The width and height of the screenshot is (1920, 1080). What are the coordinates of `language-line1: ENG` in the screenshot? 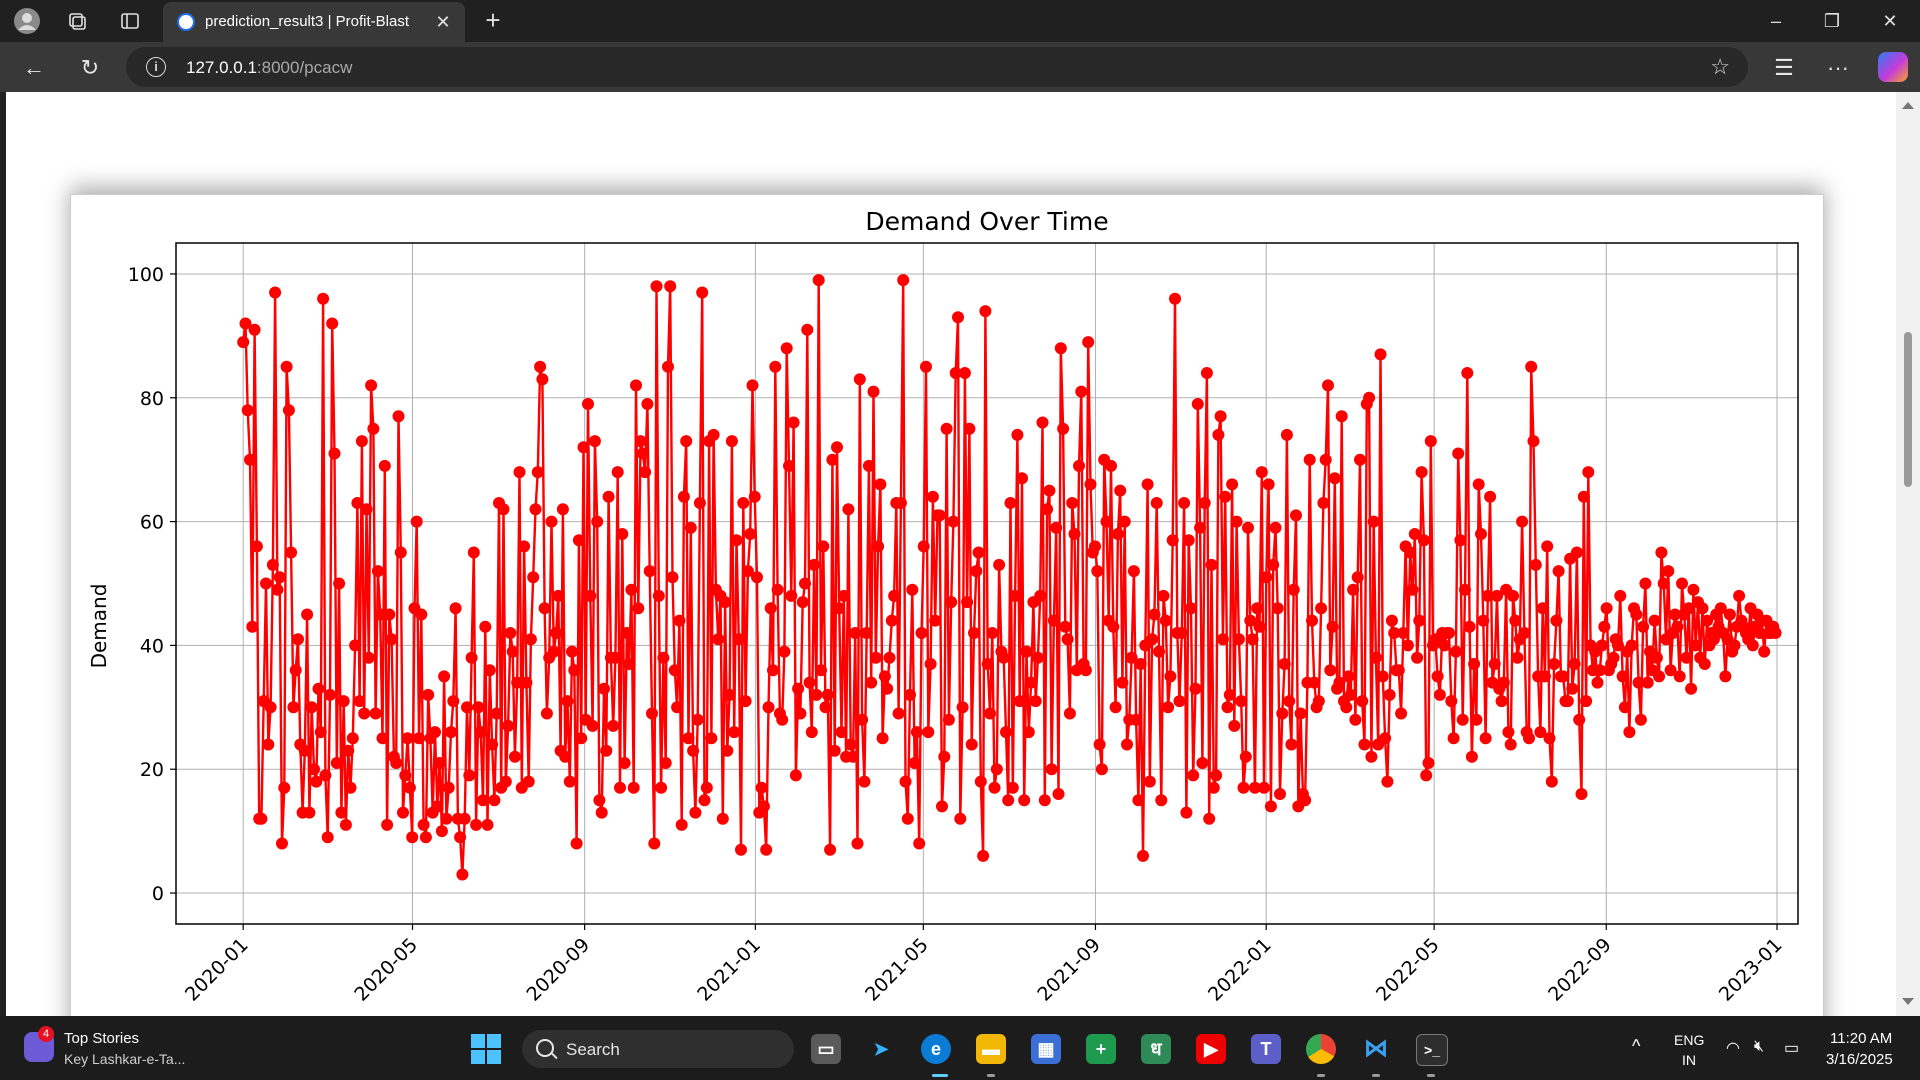 It's located at (1689, 1040).